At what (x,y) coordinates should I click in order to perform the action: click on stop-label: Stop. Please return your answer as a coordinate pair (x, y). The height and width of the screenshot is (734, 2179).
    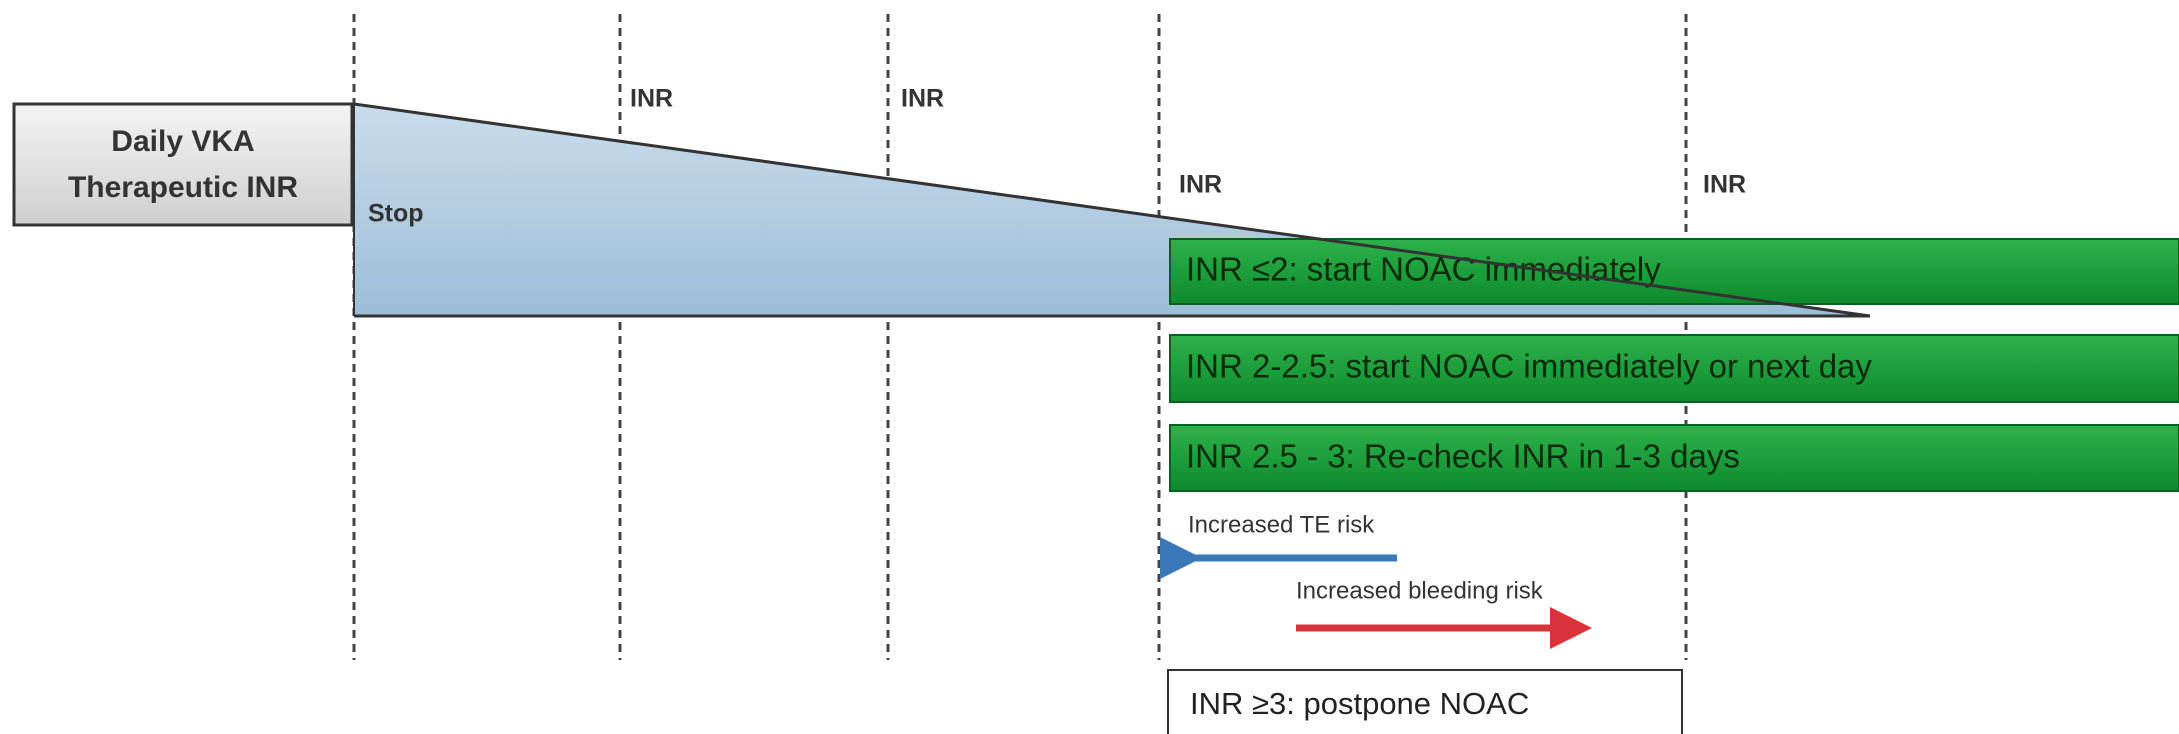
    Looking at the image, I should click on (396, 214).